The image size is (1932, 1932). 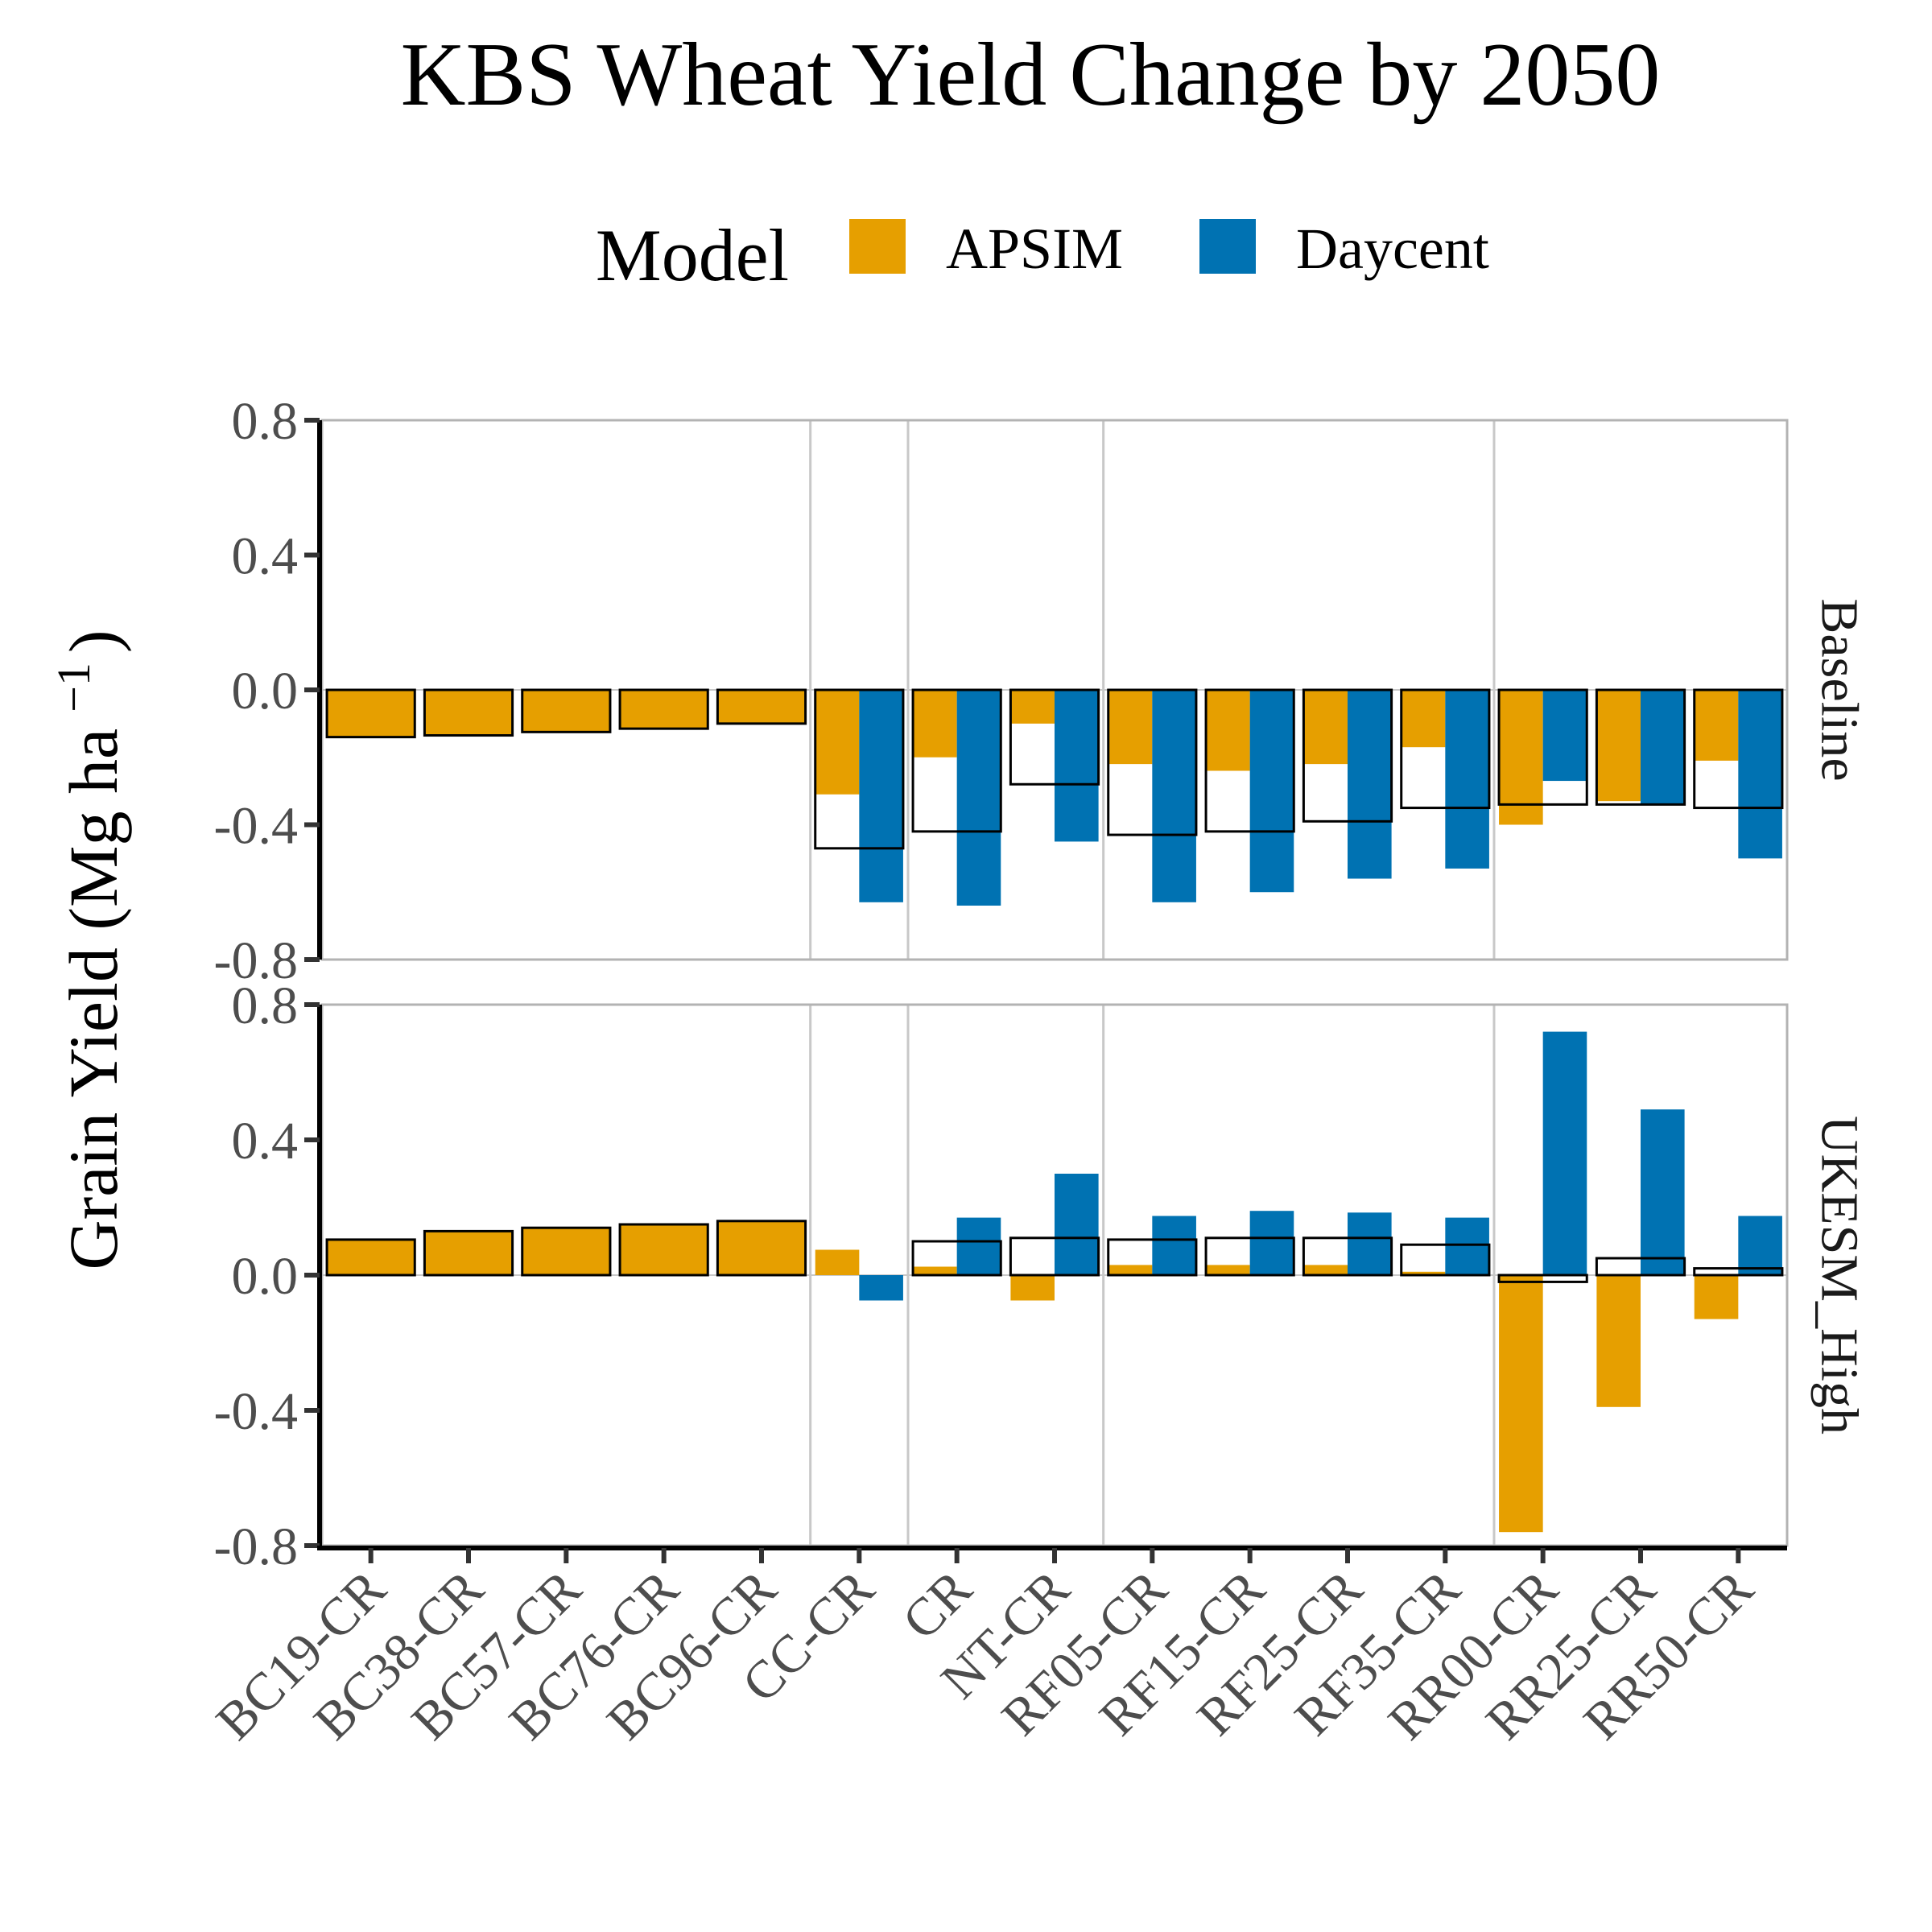 I want to click on bar-mean-baseline-cr, so click(x=956, y=760).